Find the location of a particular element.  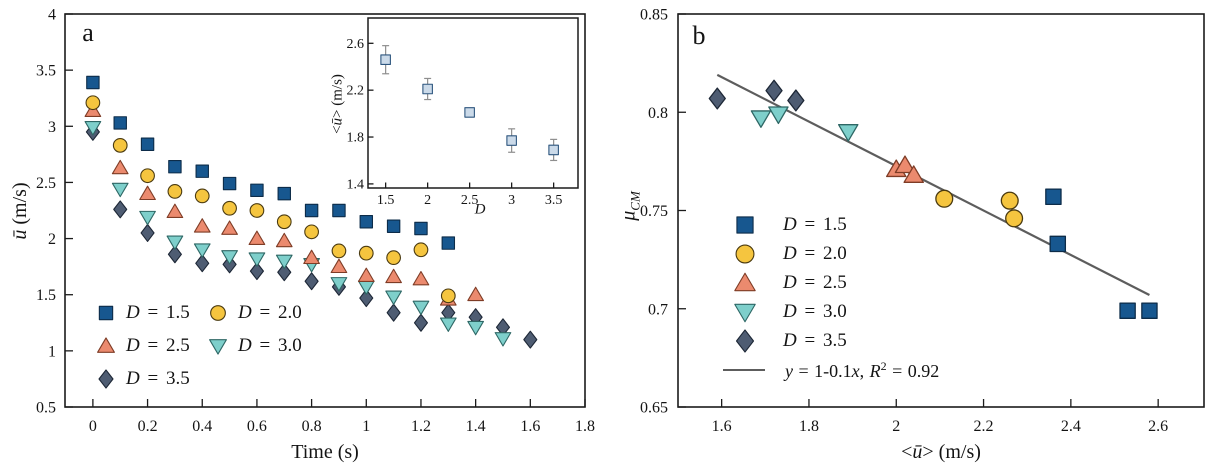

y-tick-label: 3 is located at coordinates (52, 127).